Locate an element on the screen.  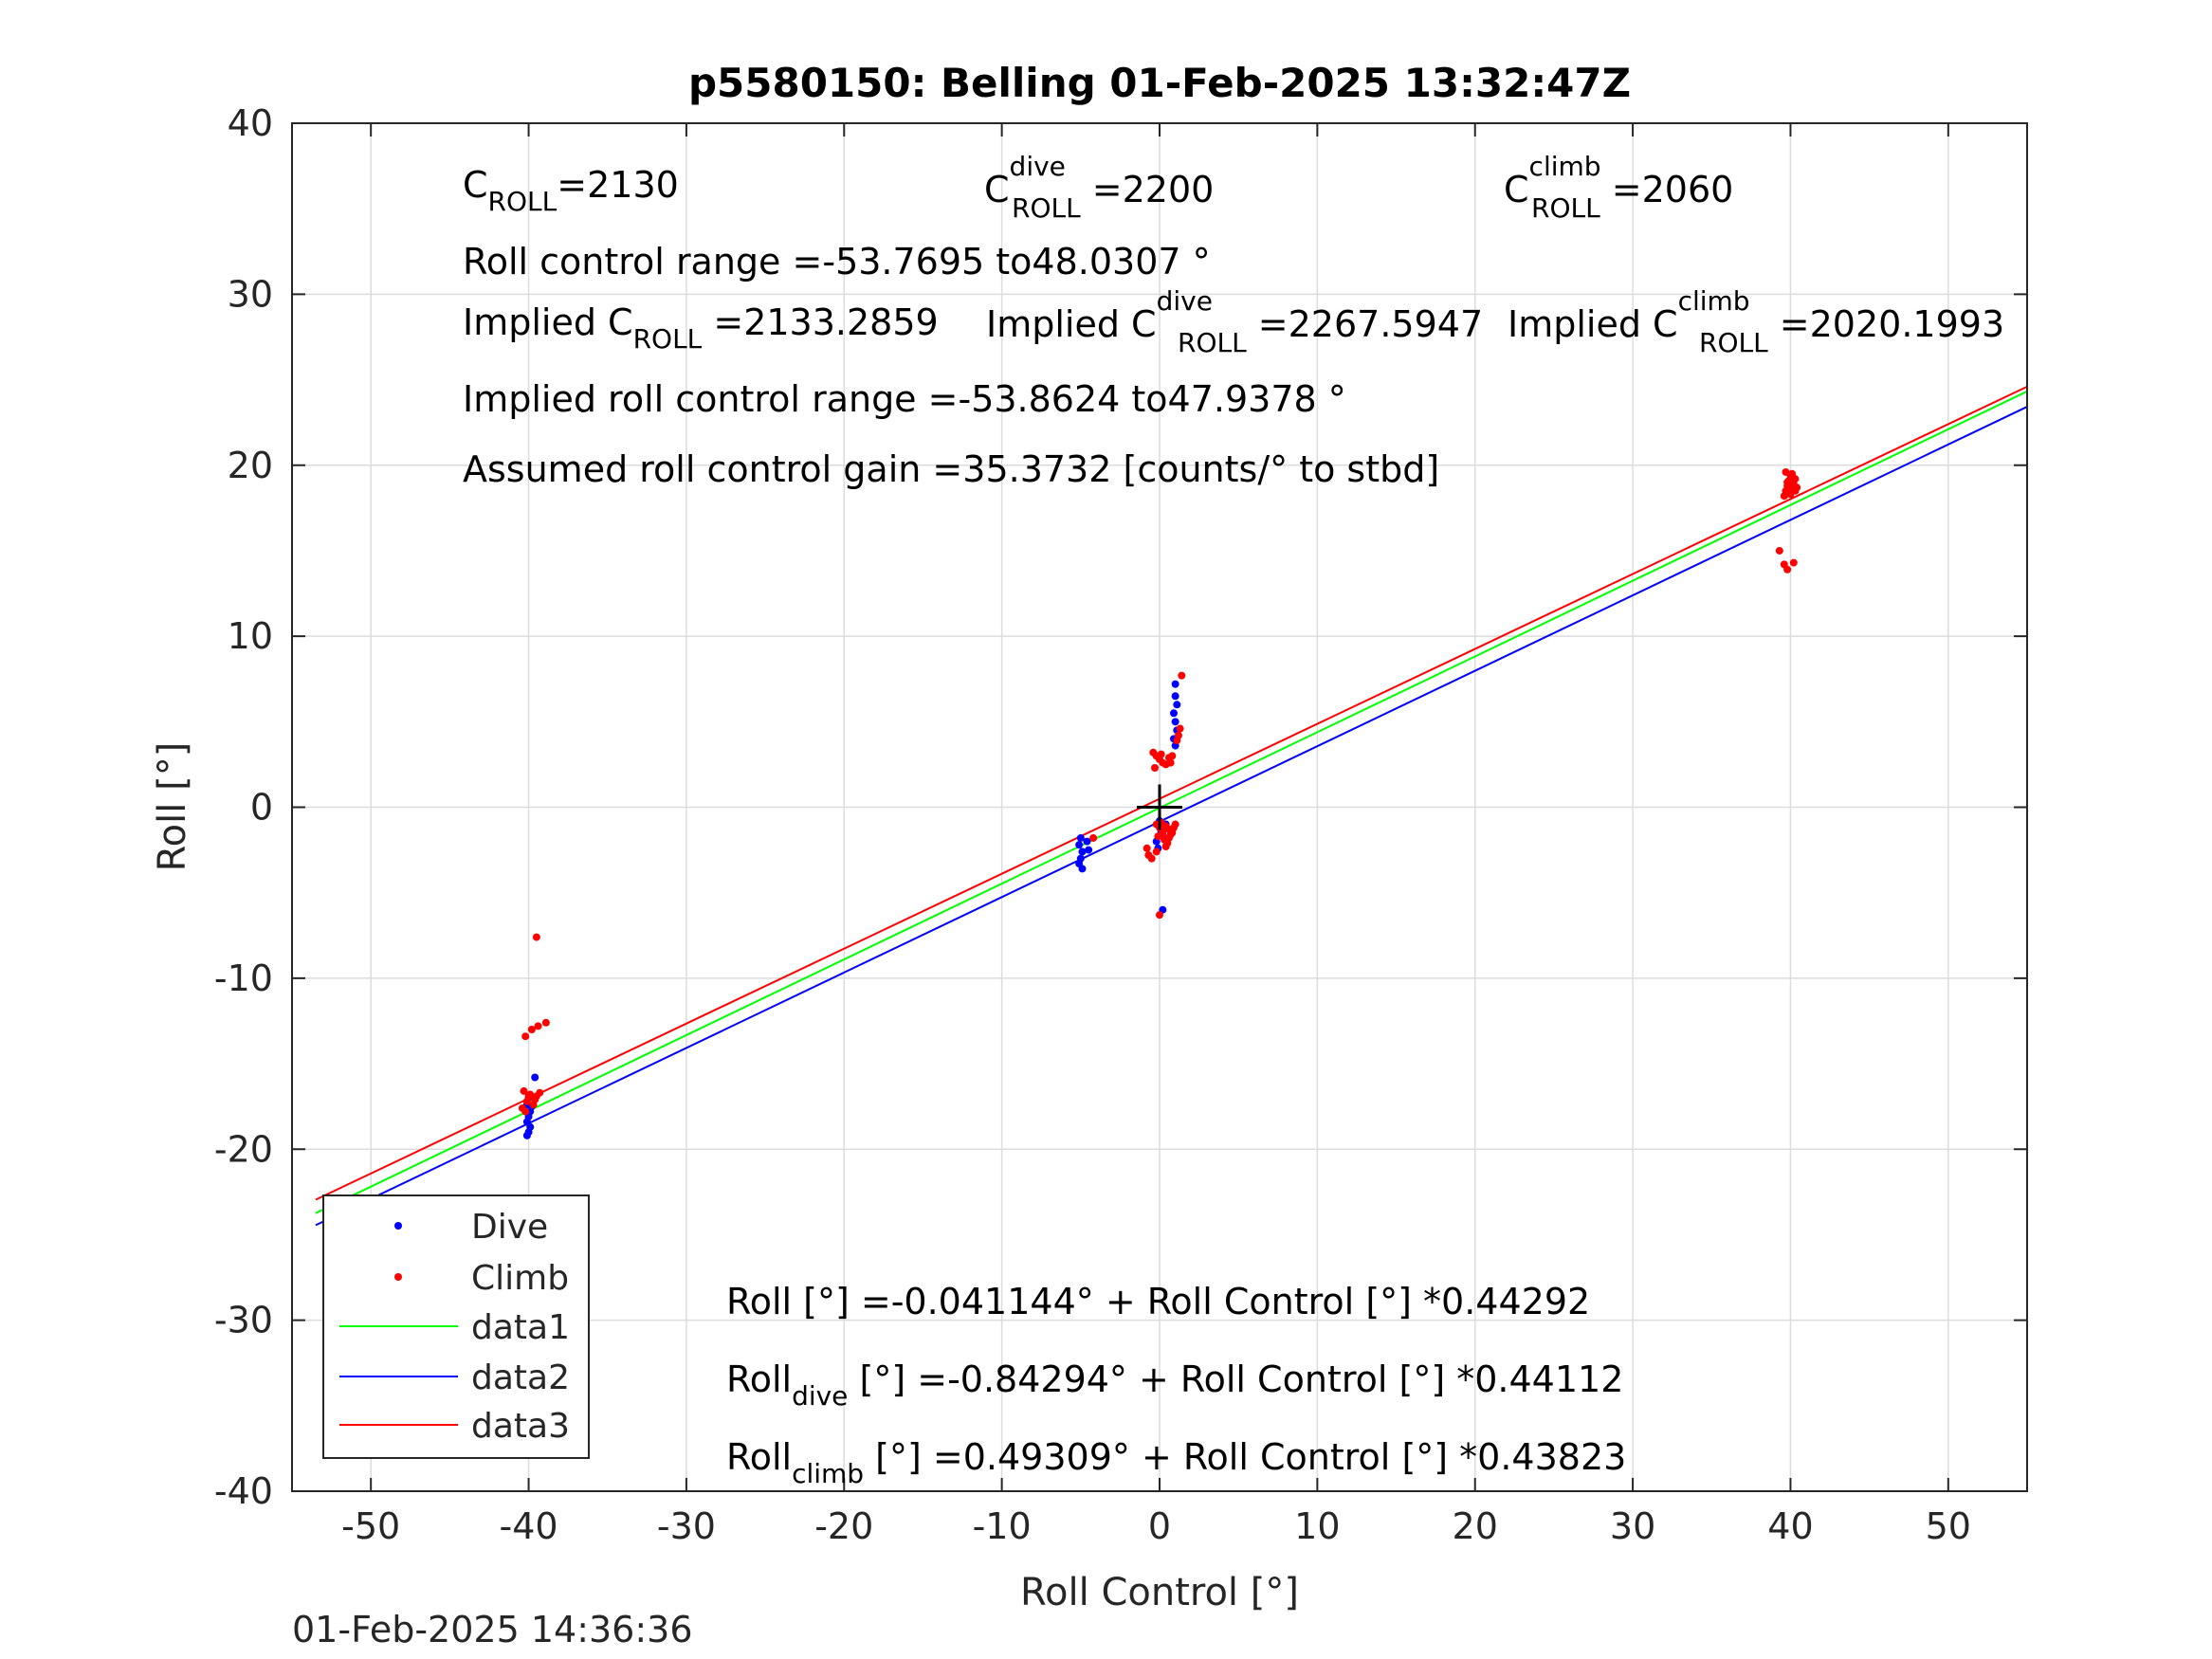
x-tick-label: 10 is located at coordinates (1317, 1526).